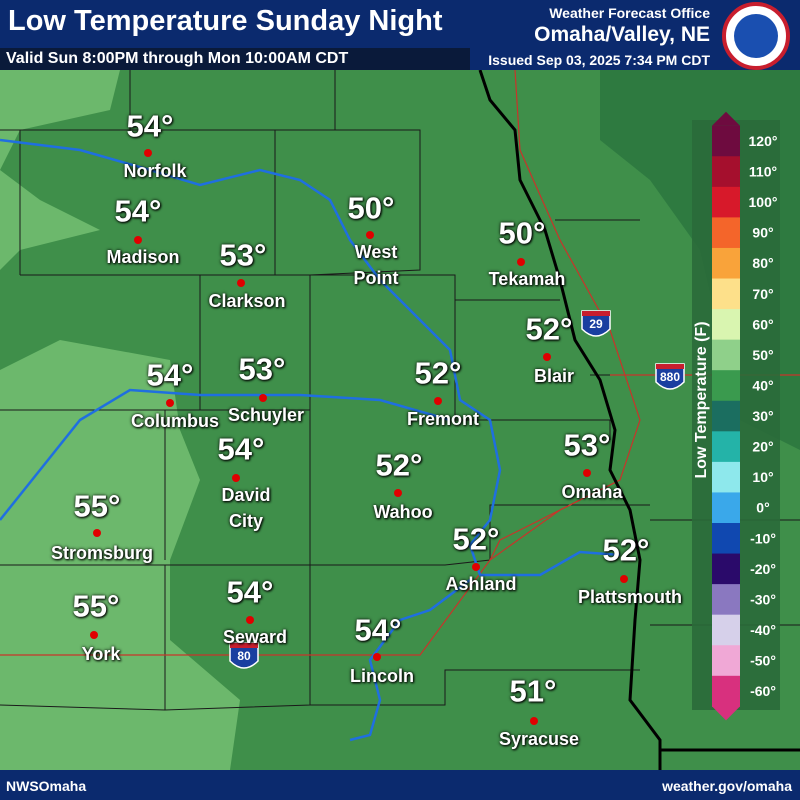  I want to click on city-name: Plattsmouth, so click(630, 596).